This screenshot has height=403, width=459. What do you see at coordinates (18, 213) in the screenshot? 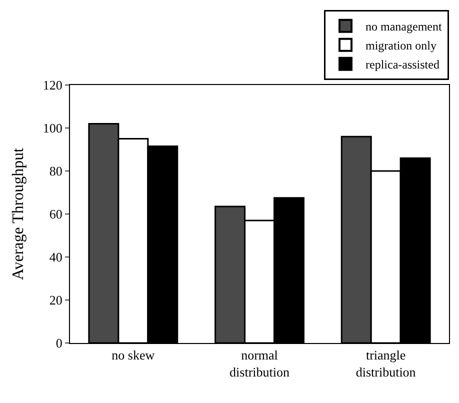
I see `y-axis-title: Average Throughput` at bounding box center [18, 213].